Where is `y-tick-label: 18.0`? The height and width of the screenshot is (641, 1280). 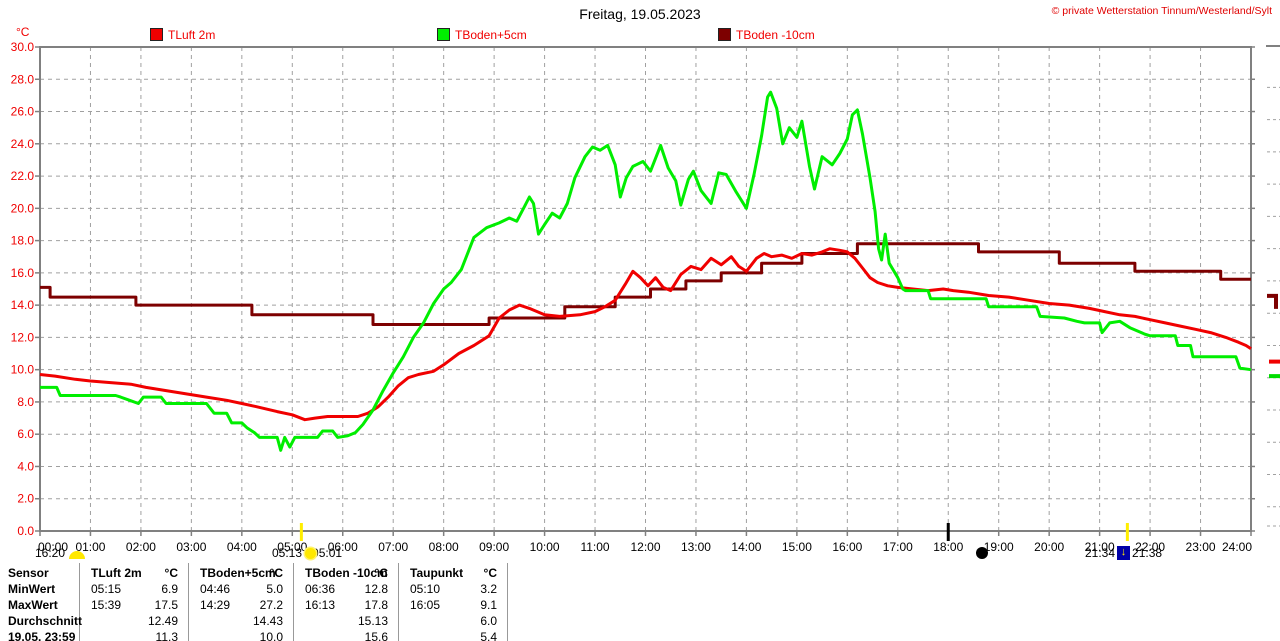 y-tick-label: 18.0 is located at coordinates (23, 241).